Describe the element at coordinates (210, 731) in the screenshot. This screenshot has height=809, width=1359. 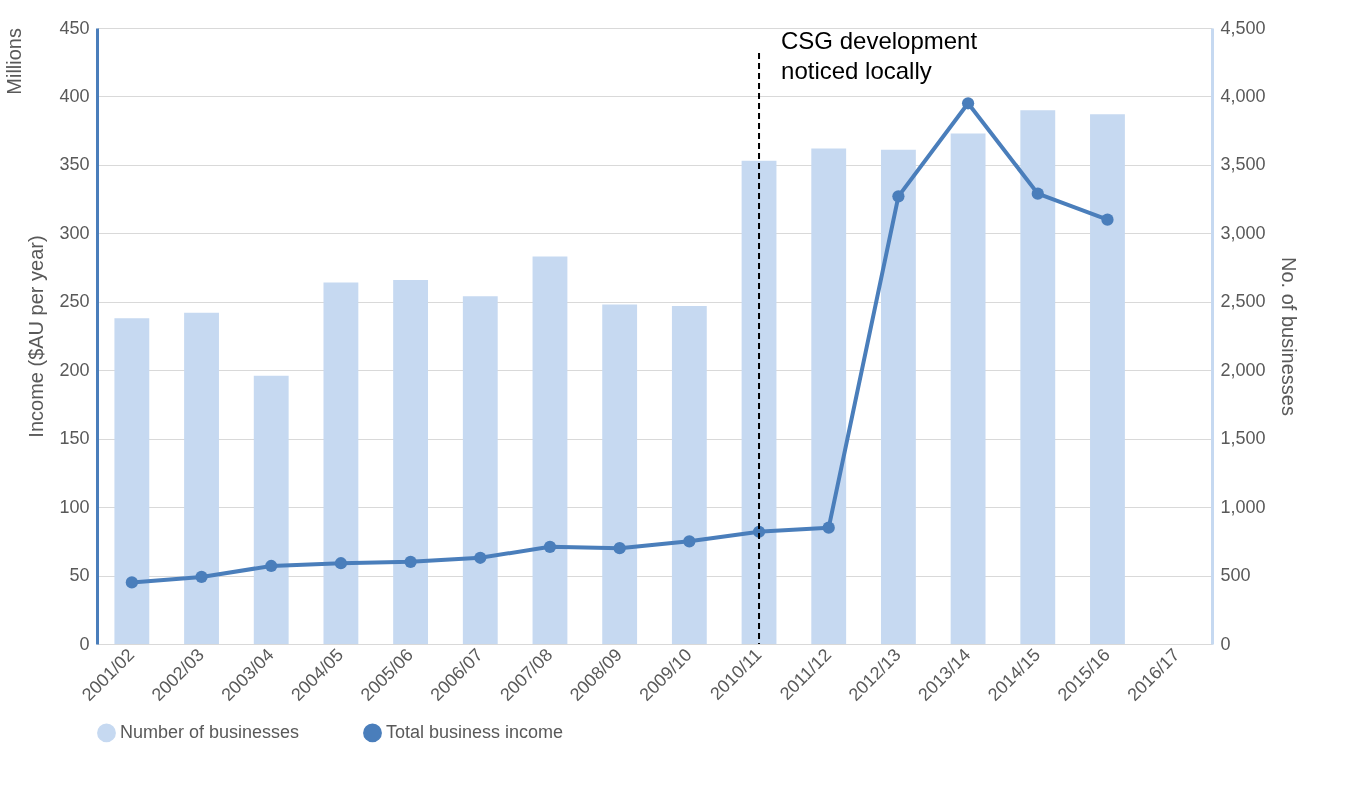
I see `legend-label: Number of businesses` at that location.